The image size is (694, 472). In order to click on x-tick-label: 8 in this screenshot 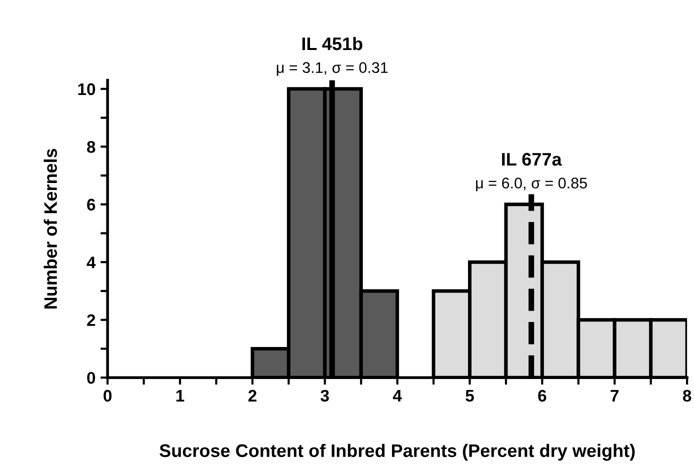, I will do `click(687, 396)`.